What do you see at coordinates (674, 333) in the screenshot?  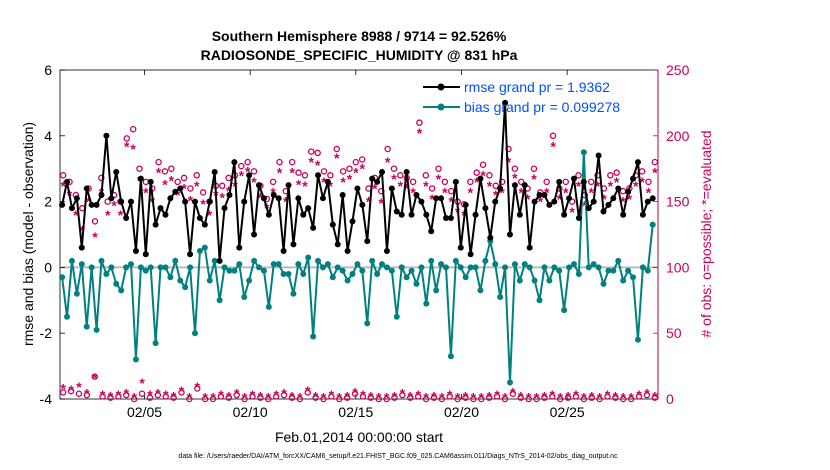 I see `y-right-tick-label: 50` at bounding box center [674, 333].